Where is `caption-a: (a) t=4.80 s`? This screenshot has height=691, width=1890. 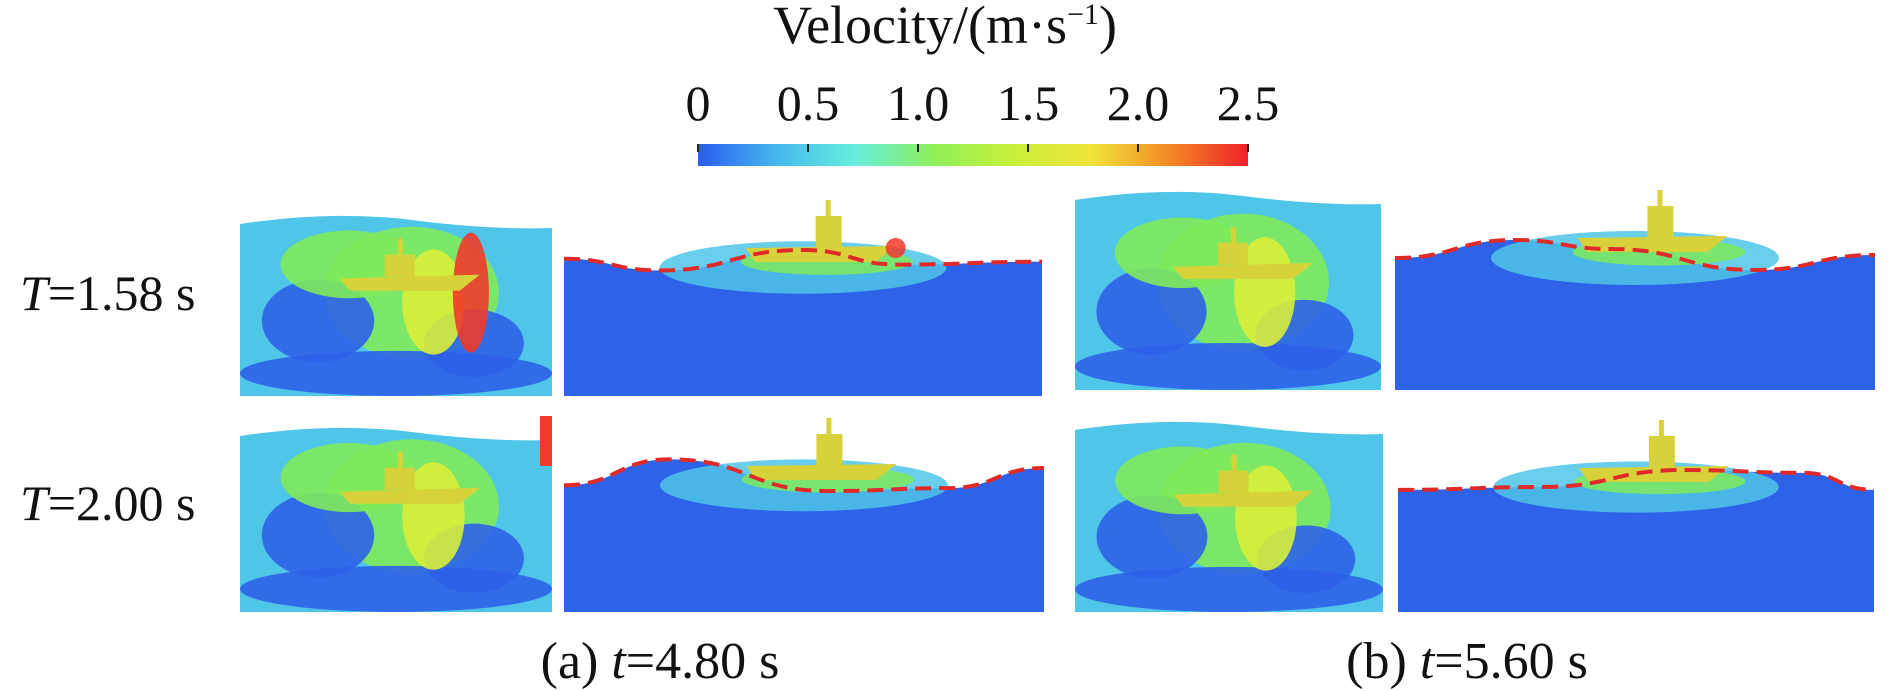 caption-a: (a) t=4.80 s is located at coordinates (660, 661).